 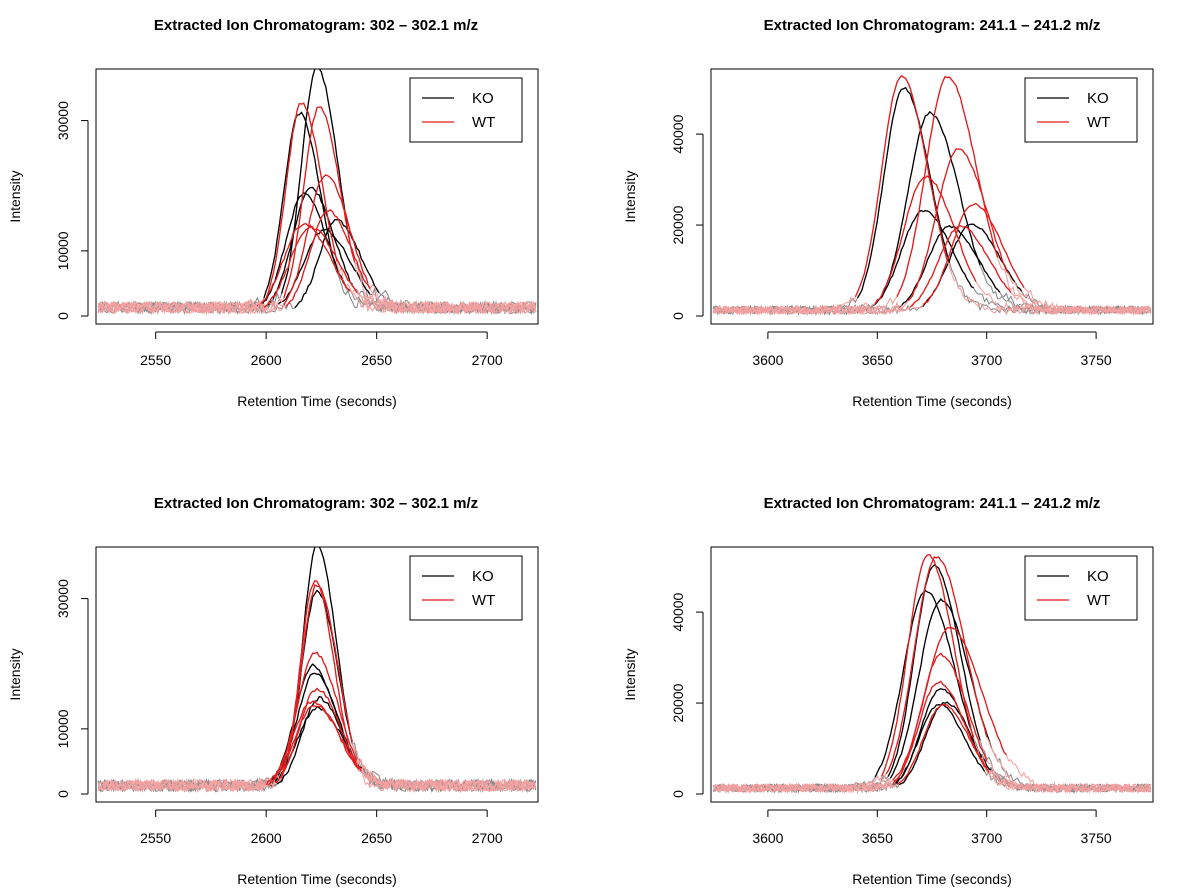 What do you see at coordinates (63, 598) in the screenshot?
I see `y-tick-label: 30000` at bounding box center [63, 598].